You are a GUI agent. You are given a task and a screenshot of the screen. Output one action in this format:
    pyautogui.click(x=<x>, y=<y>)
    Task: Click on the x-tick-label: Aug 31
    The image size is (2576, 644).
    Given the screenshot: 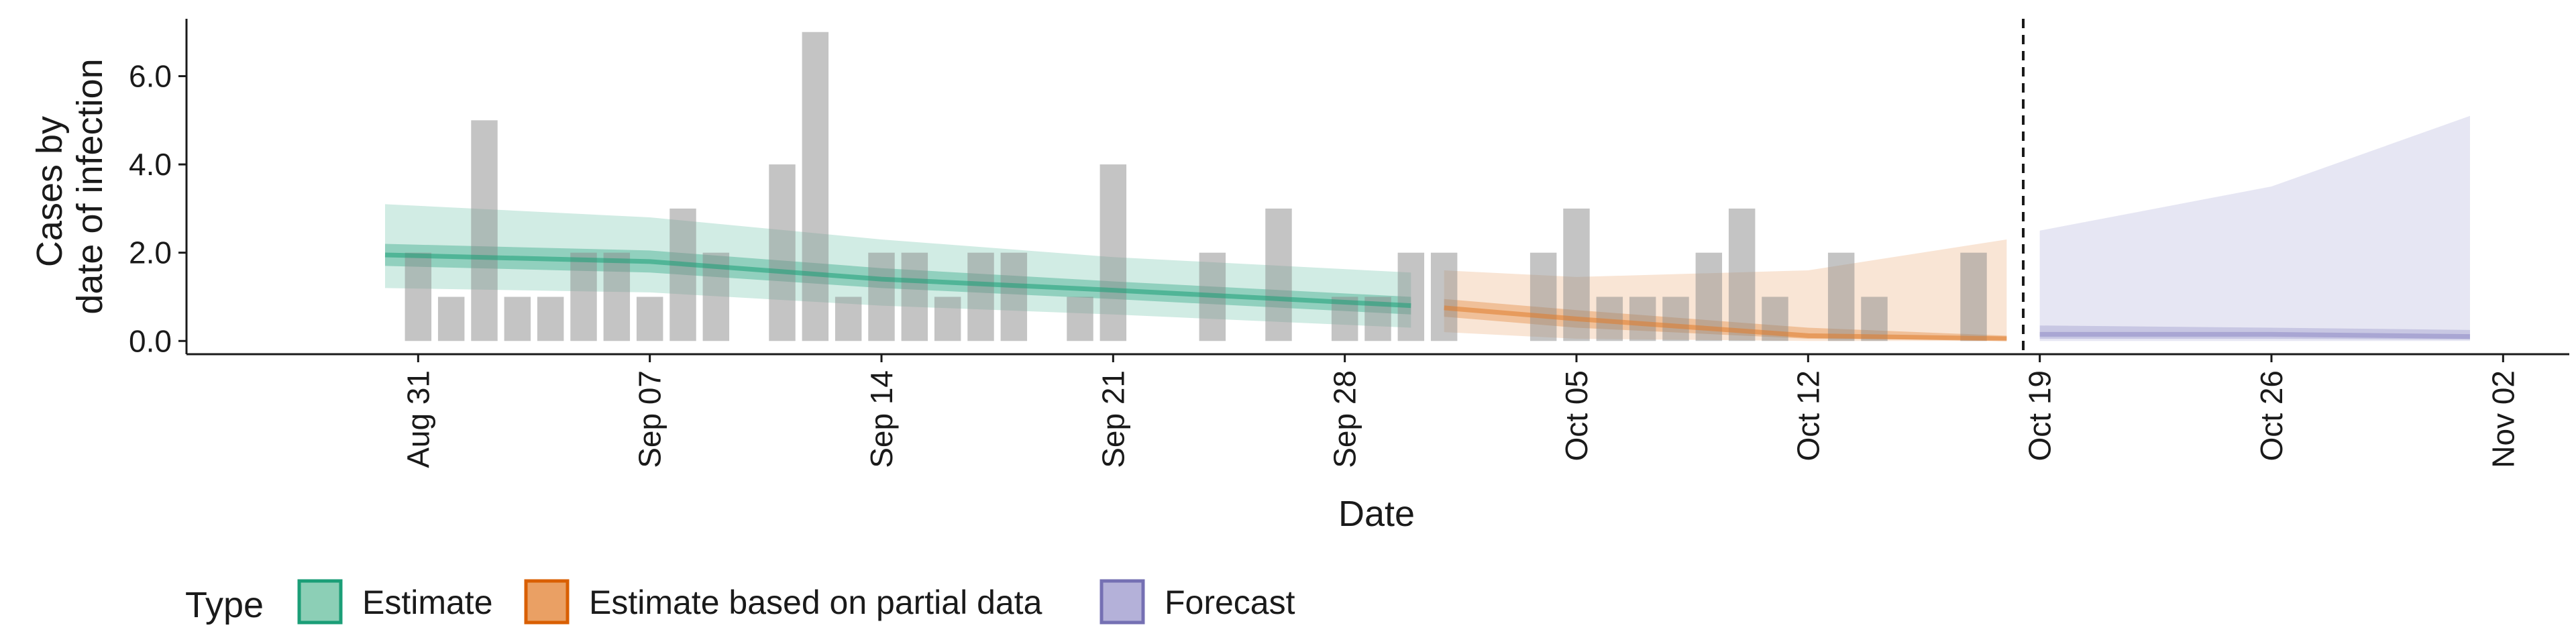 What is the action you would take?
    pyautogui.click(x=417, y=419)
    